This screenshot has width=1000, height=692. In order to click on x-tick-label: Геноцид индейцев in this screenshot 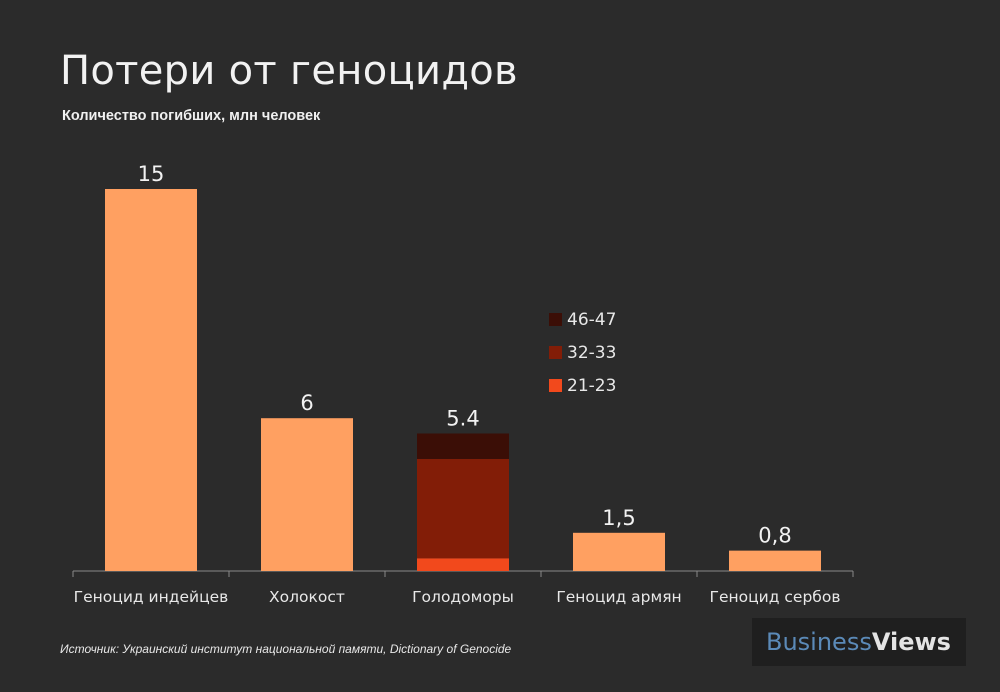, I will do `click(151, 597)`.